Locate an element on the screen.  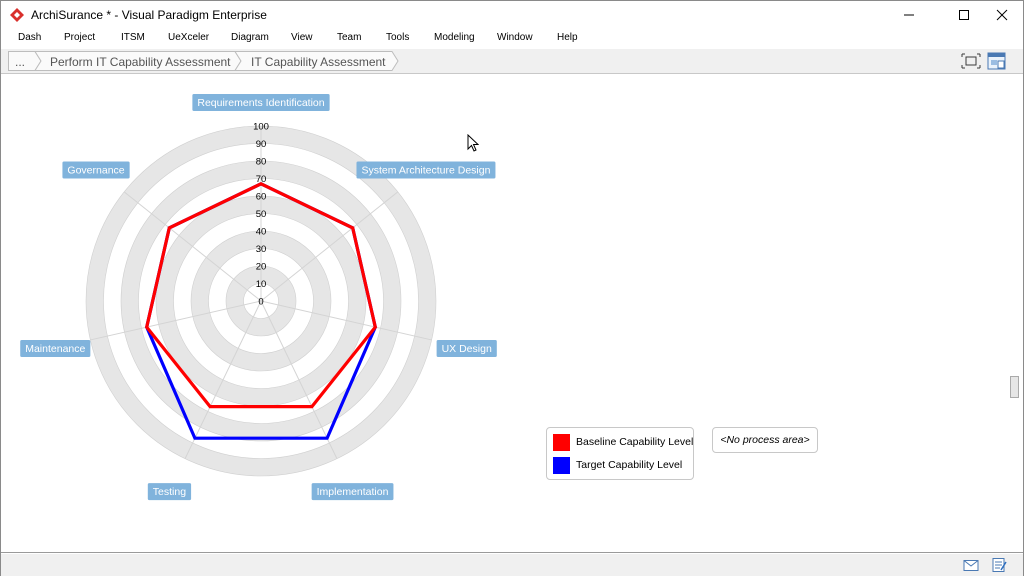
radar-tick-label-50: 50 is located at coordinates (261, 214).